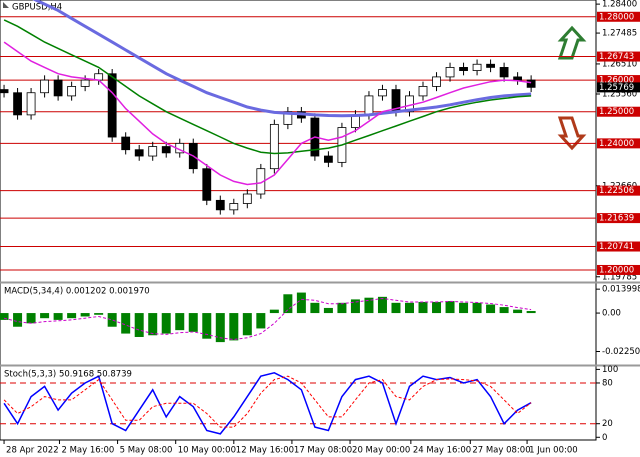  I want to click on x-tick-label: 27 May 08:00, so click(501, 451).